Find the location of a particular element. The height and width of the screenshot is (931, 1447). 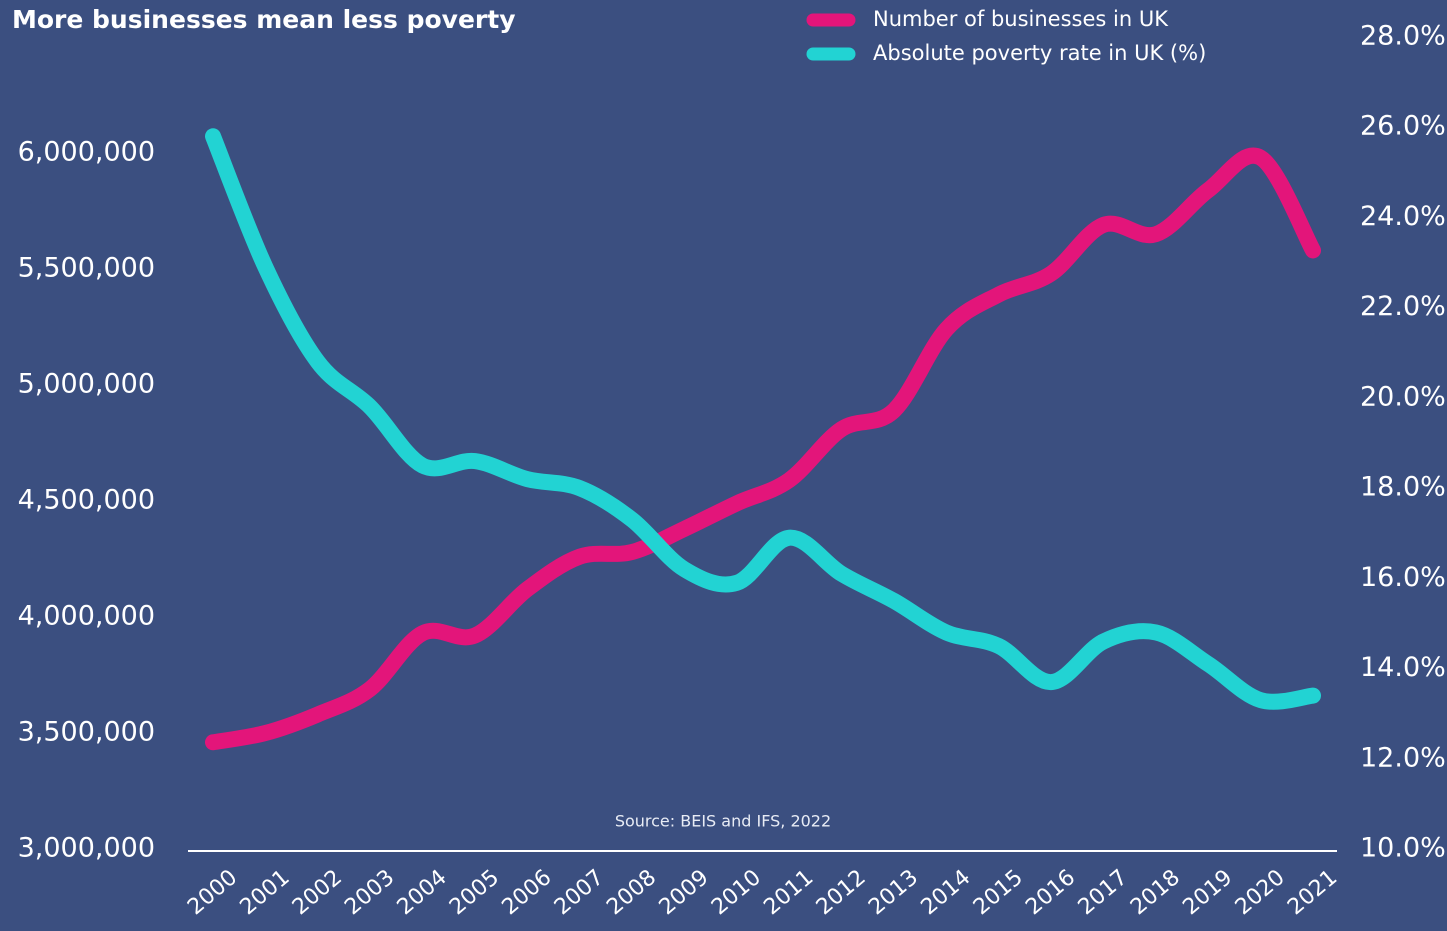

legend-label: Number of businesses in UK is located at coordinates (1021, 19).